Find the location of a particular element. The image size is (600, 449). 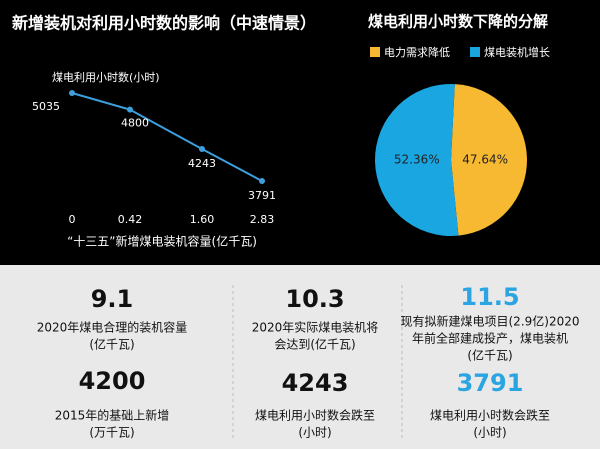

pie-title: 煤电利用小时数下降的分解 is located at coordinates (458, 22).